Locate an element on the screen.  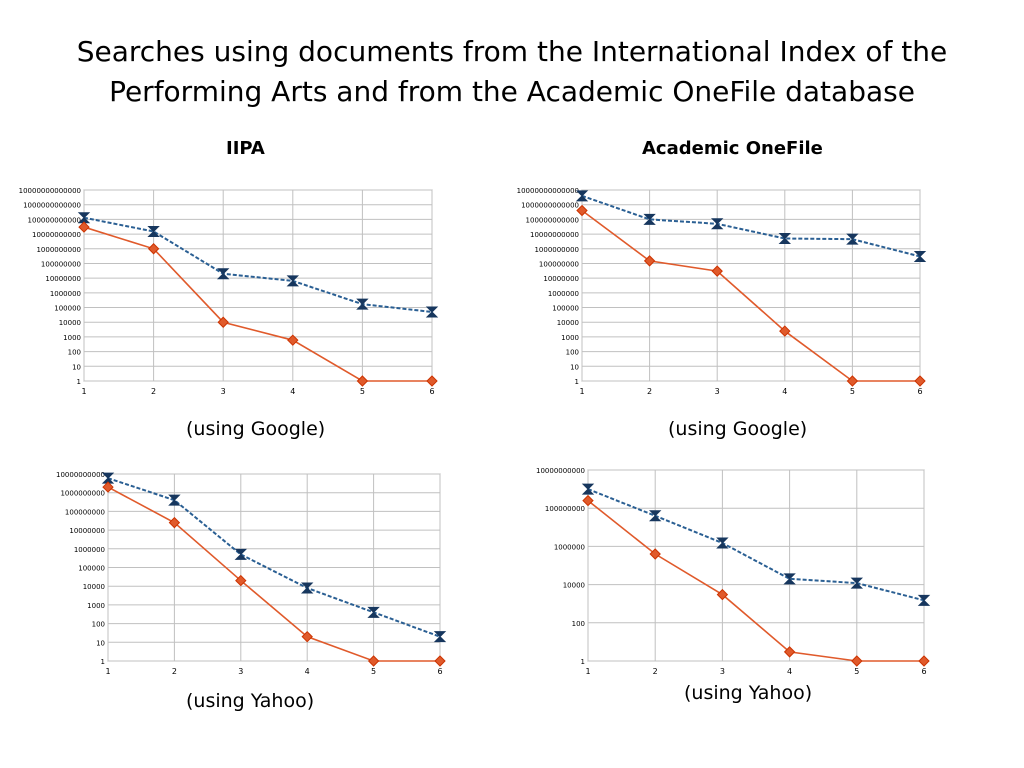
column-heading-iipa: IIPA is located at coordinates (245, 148).